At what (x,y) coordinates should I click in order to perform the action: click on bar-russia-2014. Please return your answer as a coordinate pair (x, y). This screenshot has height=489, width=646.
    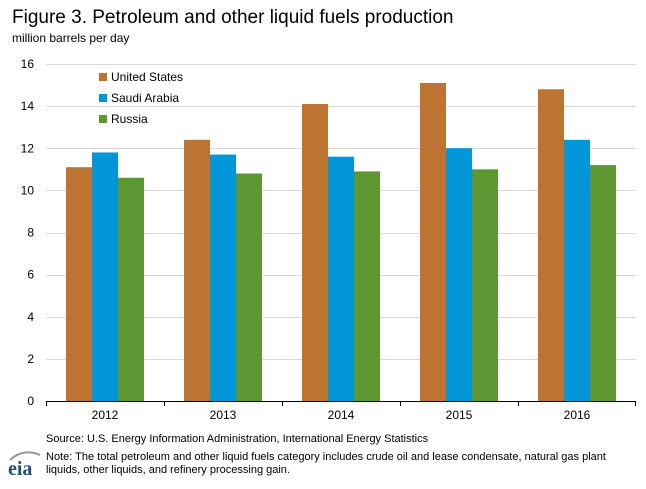
    Looking at the image, I should click on (367, 286).